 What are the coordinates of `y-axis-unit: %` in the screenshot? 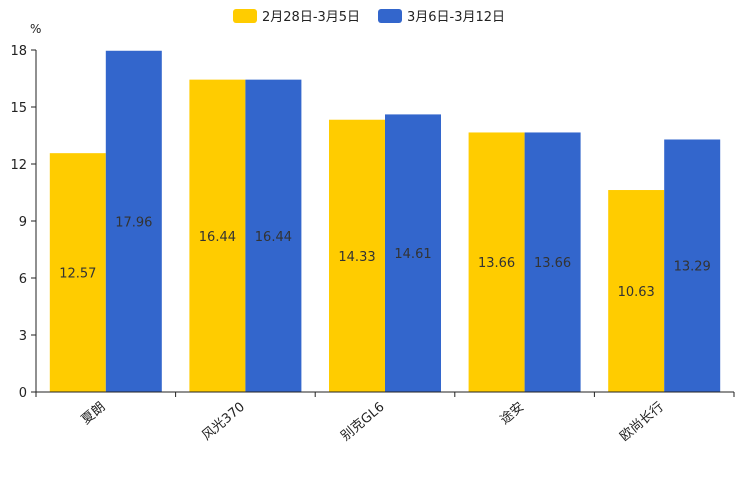 It's located at (35, 29).